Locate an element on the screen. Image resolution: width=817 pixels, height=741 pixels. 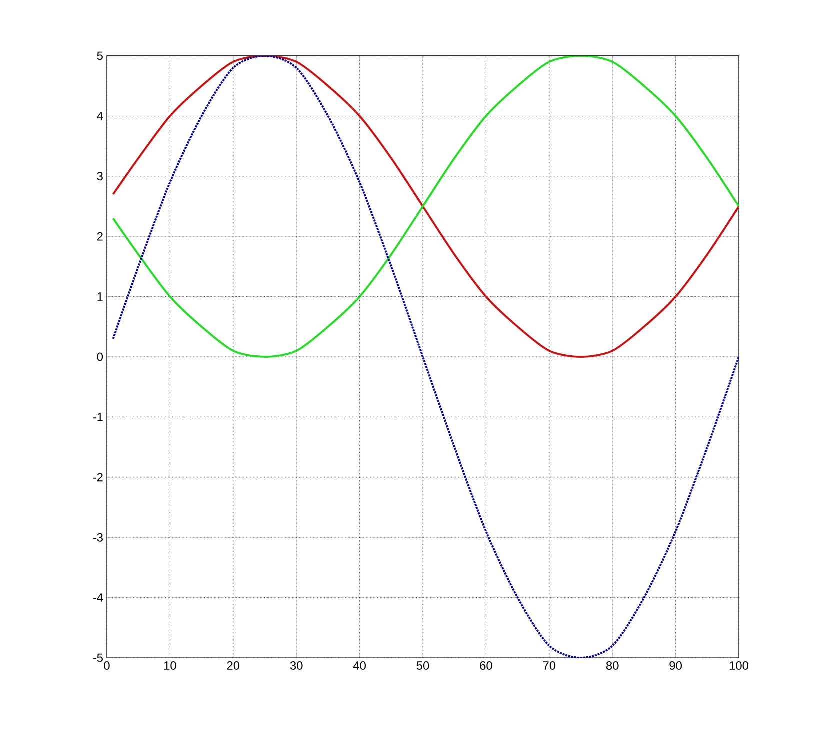
x-tick-label: 0 is located at coordinates (107, 666).